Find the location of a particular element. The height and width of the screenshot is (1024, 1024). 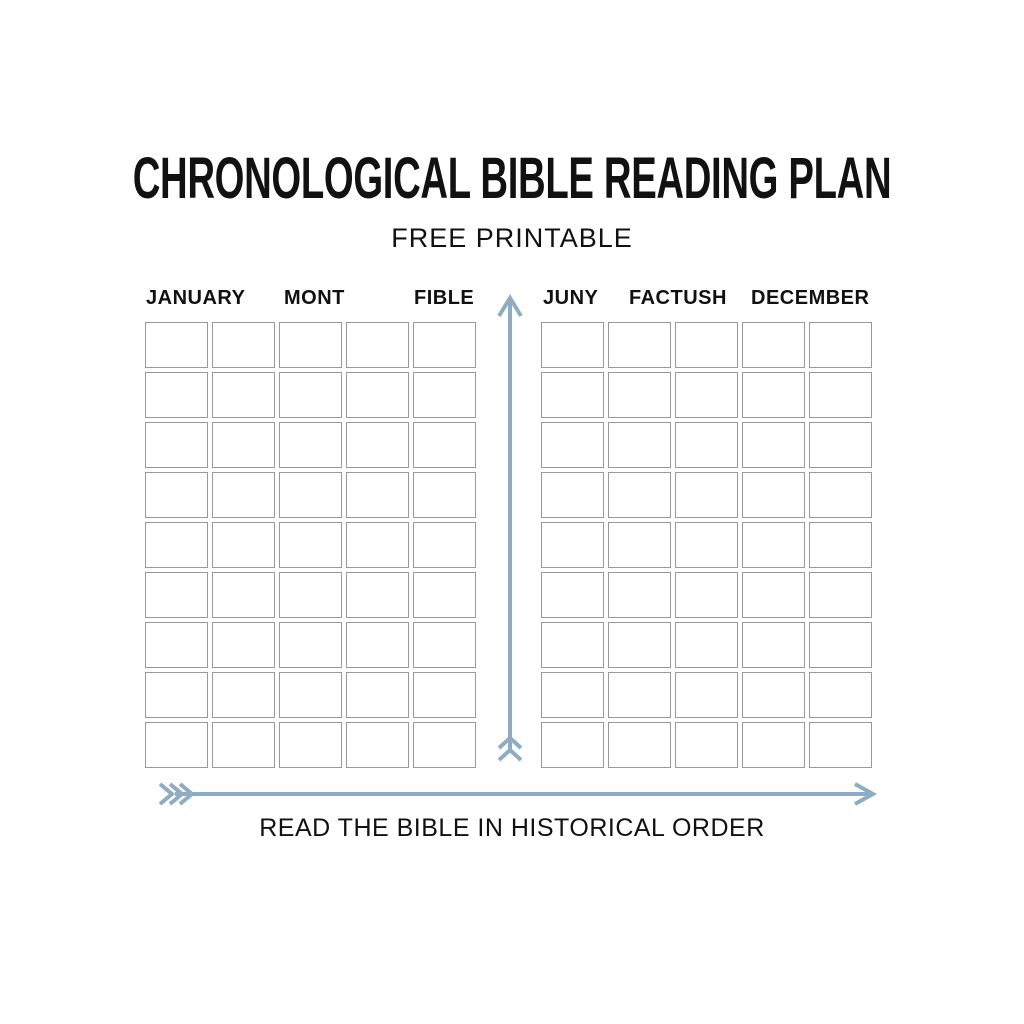

column-header: FACTUSH is located at coordinates (678, 298).